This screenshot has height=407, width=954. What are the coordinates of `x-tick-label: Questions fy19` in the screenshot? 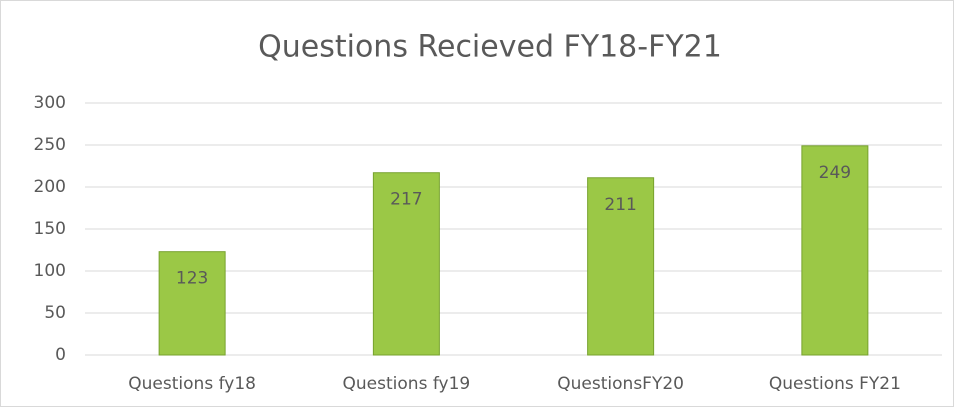 It's located at (407, 384).